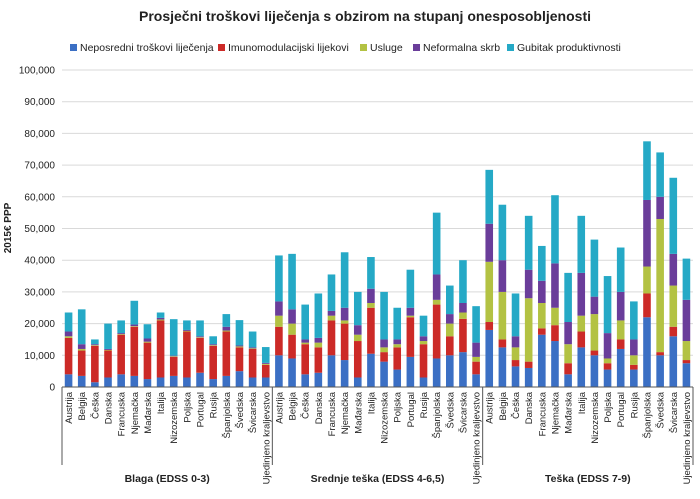 The height and width of the screenshot is (499, 700). Describe the element at coordinates (167, 479) in the screenshot. I see `group-label: Blaga (EDSS 0-3)` at that location.